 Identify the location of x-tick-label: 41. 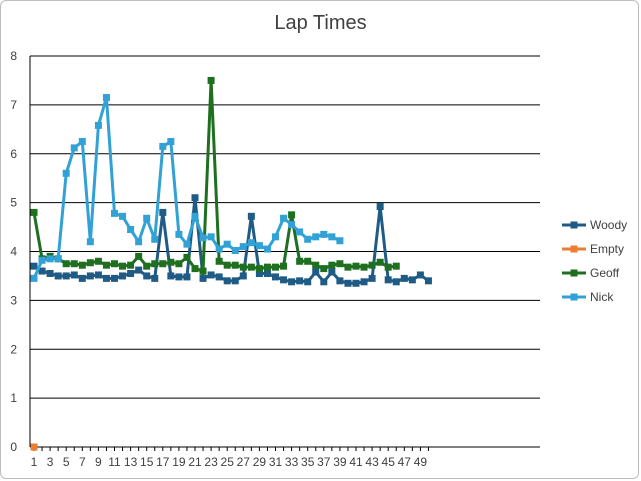
(356, 462).